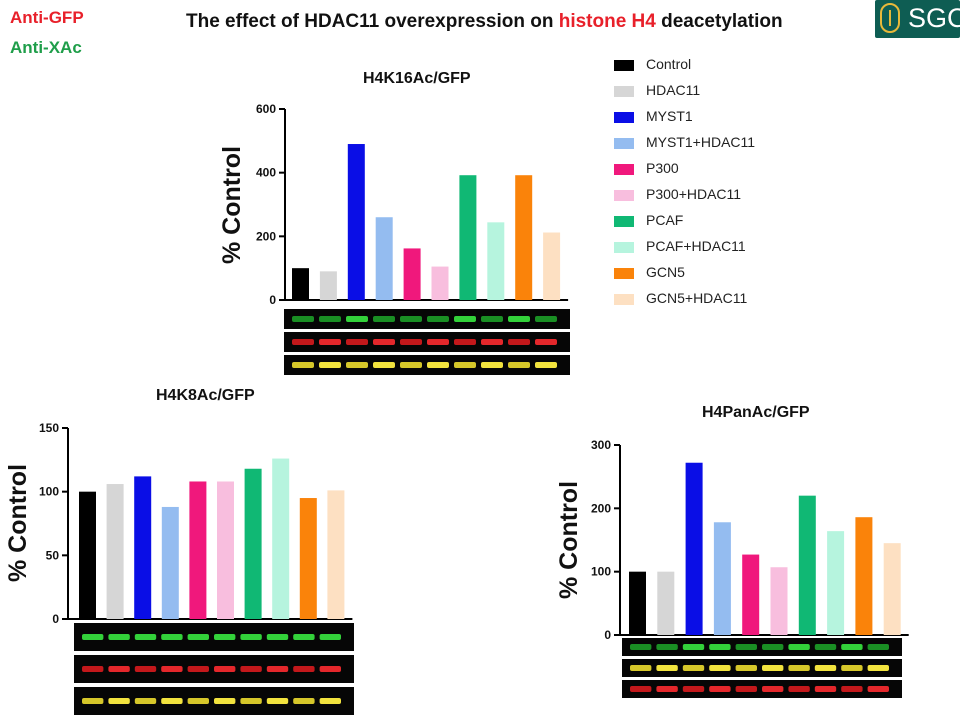 The image size is (960, 720). Describe the element at coordinates (732, 568) in the screenshot. I see `chart-h4panac: % Control 0 100 200 300` at that location.